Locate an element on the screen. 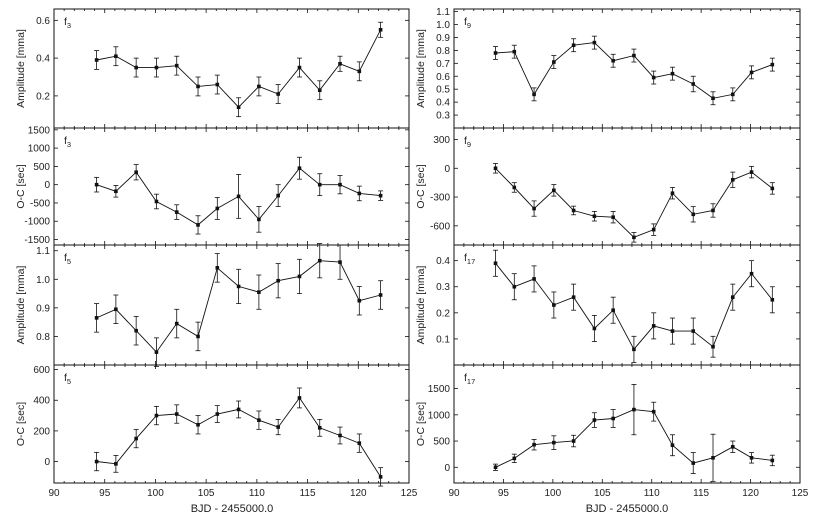  panel-frame is located at coordinates (627, 68).